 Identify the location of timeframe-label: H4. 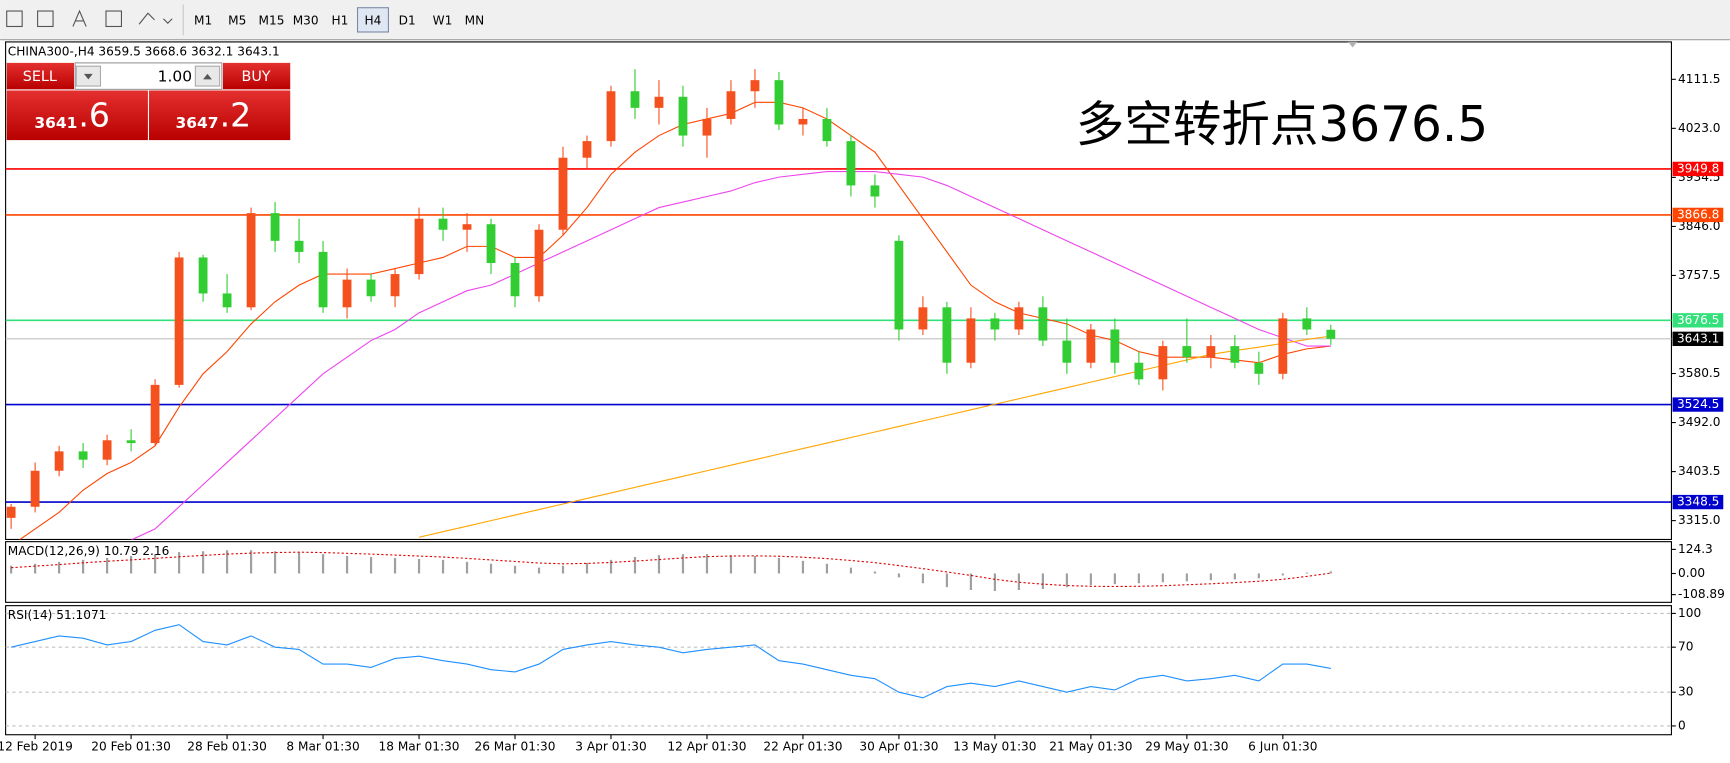
(373, 20).